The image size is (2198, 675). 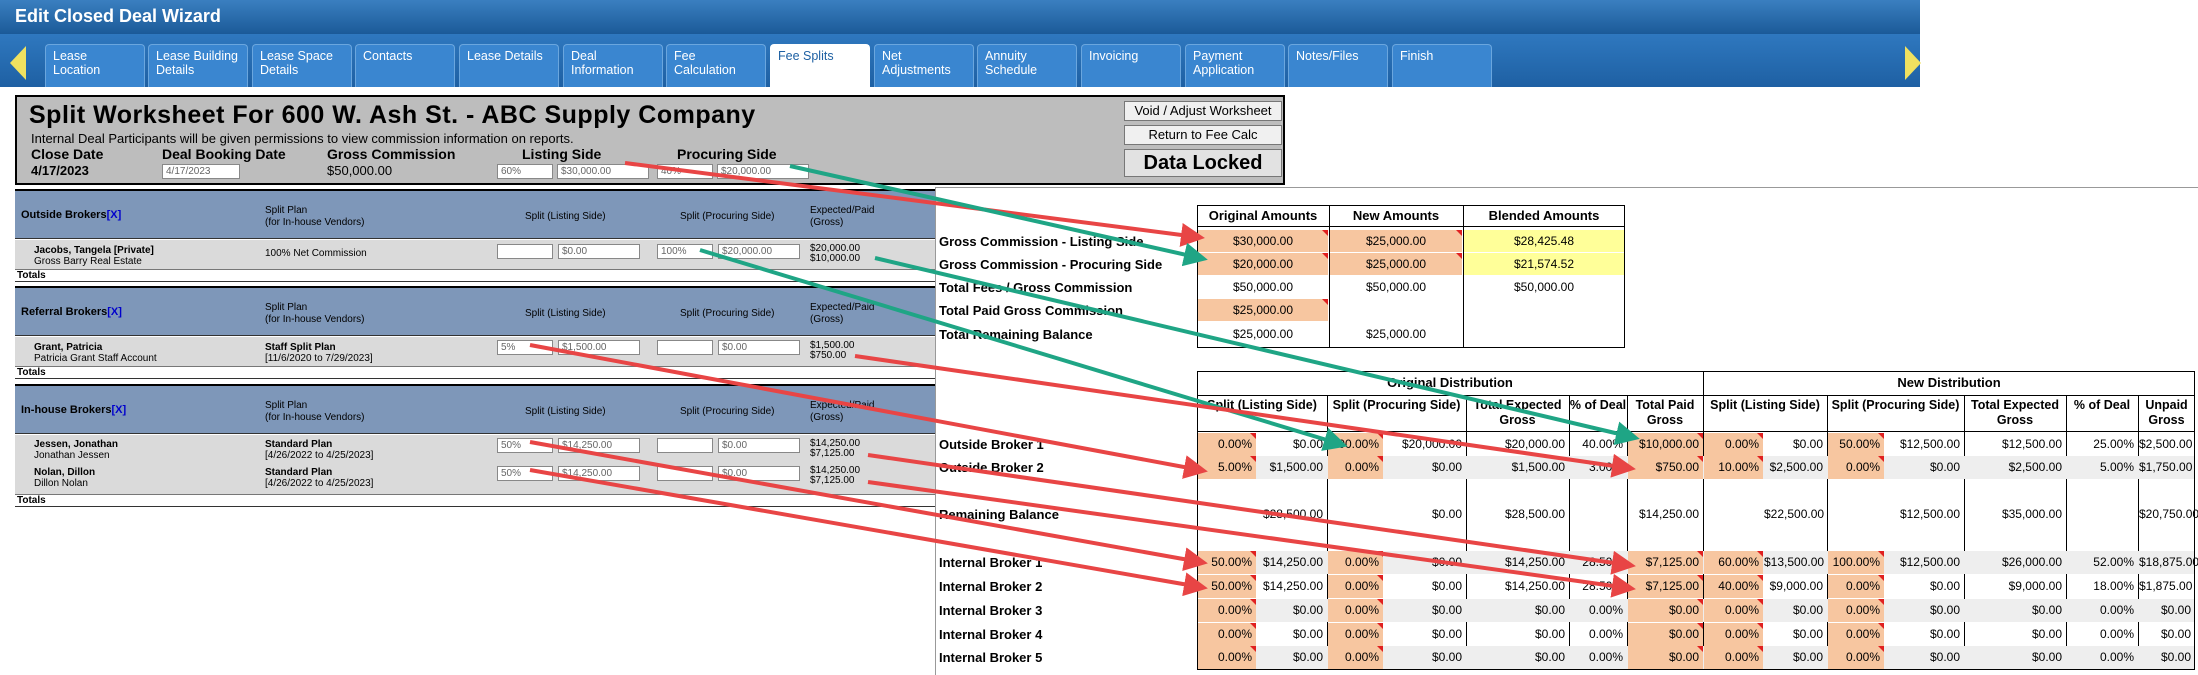 What do you see at coordinates (1665, 467) in the screenshot?
I see `distribution-cell: $750.00` at bounding box center [1665, 467].